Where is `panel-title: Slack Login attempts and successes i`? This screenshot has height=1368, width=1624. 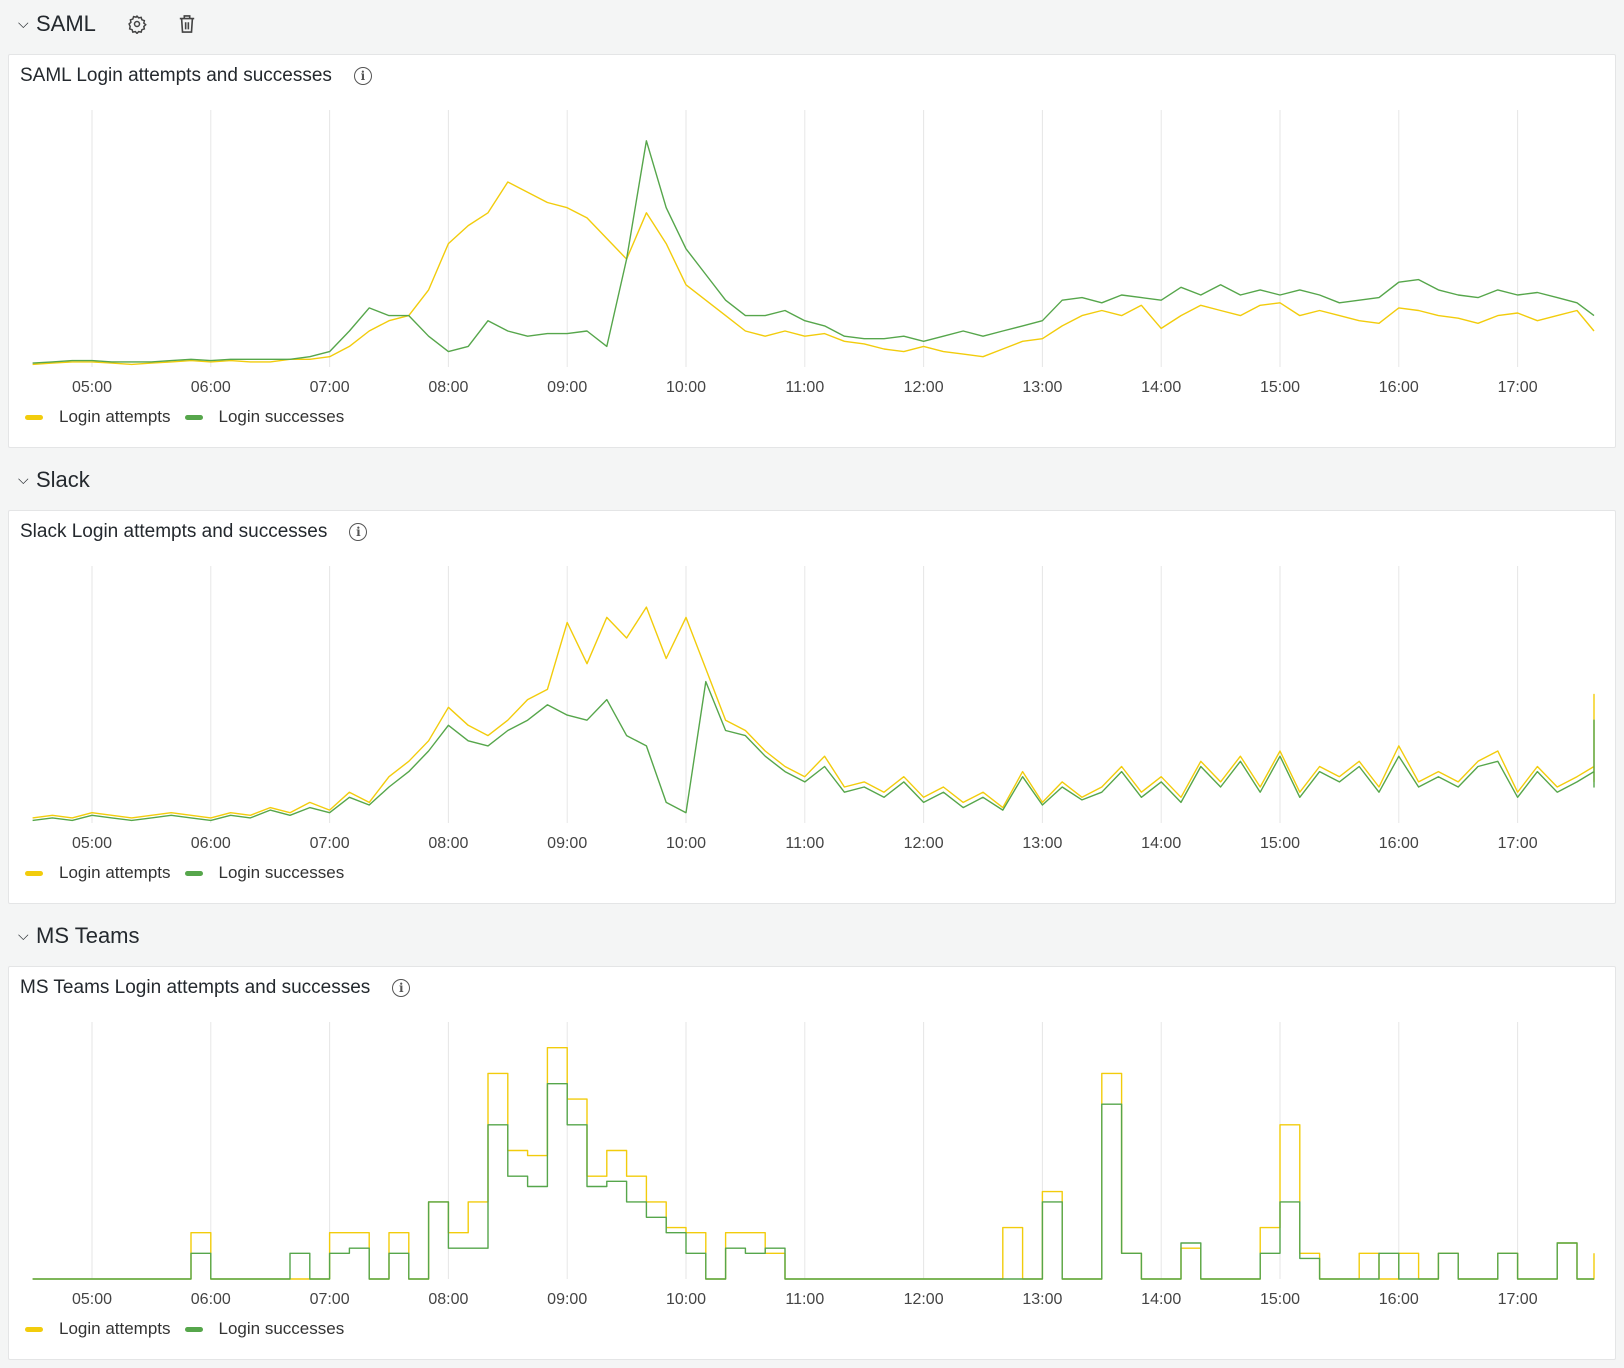 panel-title: Slack Login attempts and successes i is located at coordinates (194, 532).